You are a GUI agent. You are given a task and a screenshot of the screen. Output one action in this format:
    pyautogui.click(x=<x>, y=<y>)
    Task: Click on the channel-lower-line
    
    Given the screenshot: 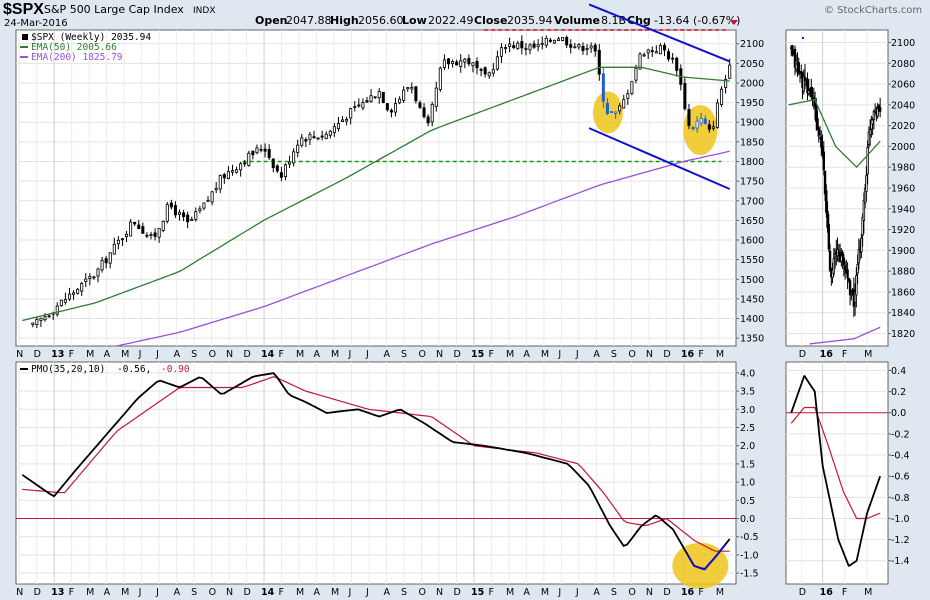 What is the action you would take?
    pyautogui.click(x=659, y=158)
    